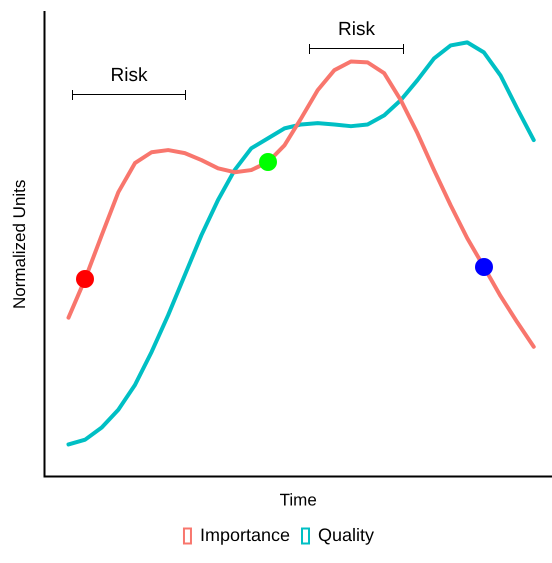  What do you see at coordinates (129, 76) in the screenshot?
I see `annotation: Risk` at bounding box center [129, 76].